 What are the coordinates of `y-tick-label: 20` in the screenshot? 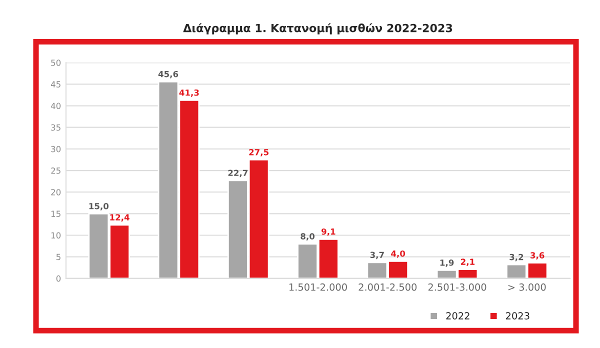 It's located at (56, 192).